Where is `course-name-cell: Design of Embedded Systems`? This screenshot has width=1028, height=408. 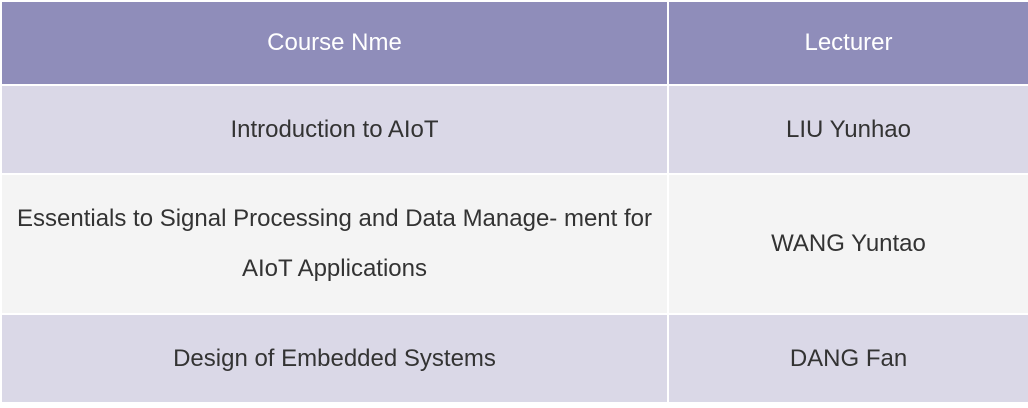
course-name-cell: Design of Embedded Systems is located at coordinates (334, 358).